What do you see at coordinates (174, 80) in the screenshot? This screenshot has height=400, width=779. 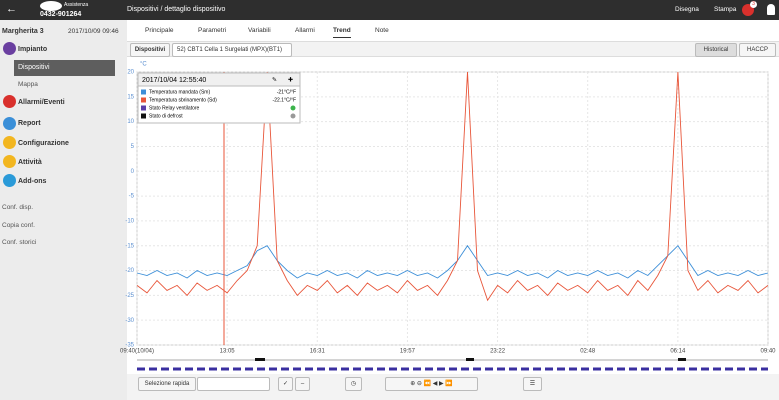 I see `tooltip-time: 2017/10/04 12:55:40` at bounding box center [174, 80].